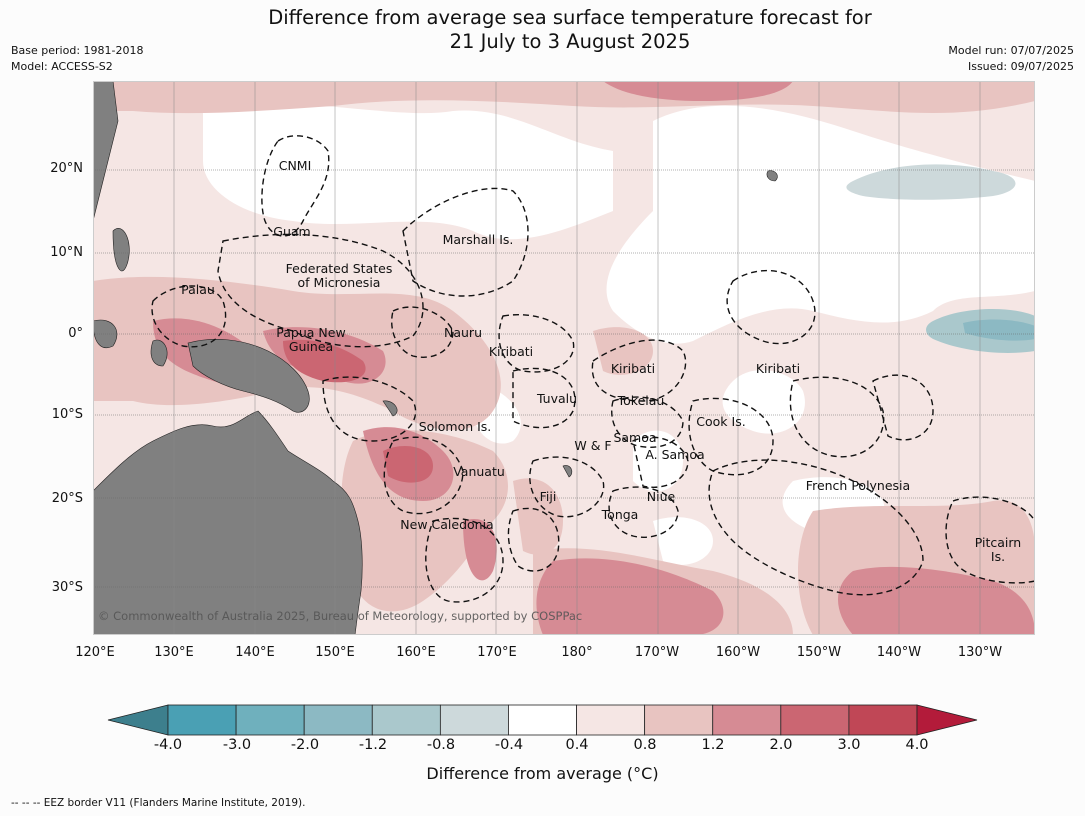 This screenshot has height=816, width=1085. What do you see at coordinates (339, 282) in the screenshot?
I see `label-fsm-2: of Micronesia` at bounding box center [339, 282].